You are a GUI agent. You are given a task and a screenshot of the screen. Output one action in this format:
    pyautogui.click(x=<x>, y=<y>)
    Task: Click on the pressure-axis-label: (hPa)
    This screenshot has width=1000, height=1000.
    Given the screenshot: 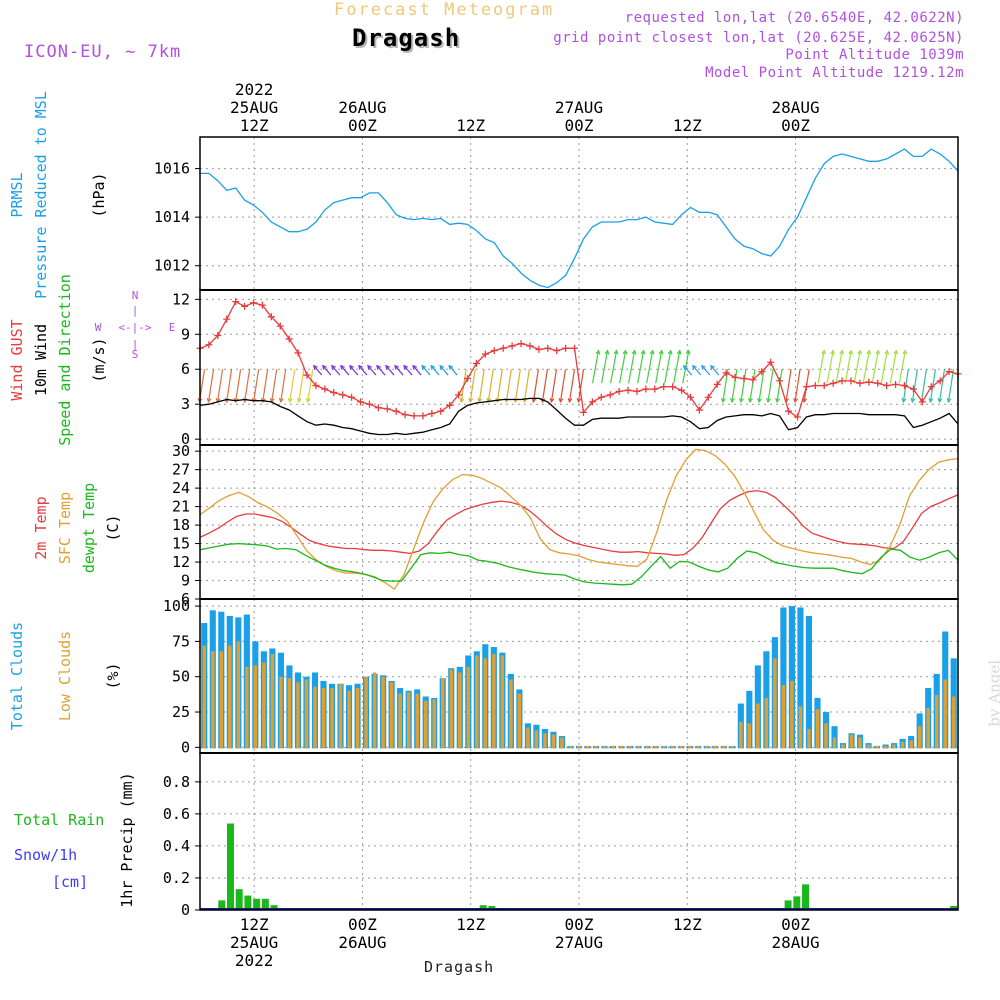 What is the action you would take?
    pyautogui.click(x=99, y=194)
    